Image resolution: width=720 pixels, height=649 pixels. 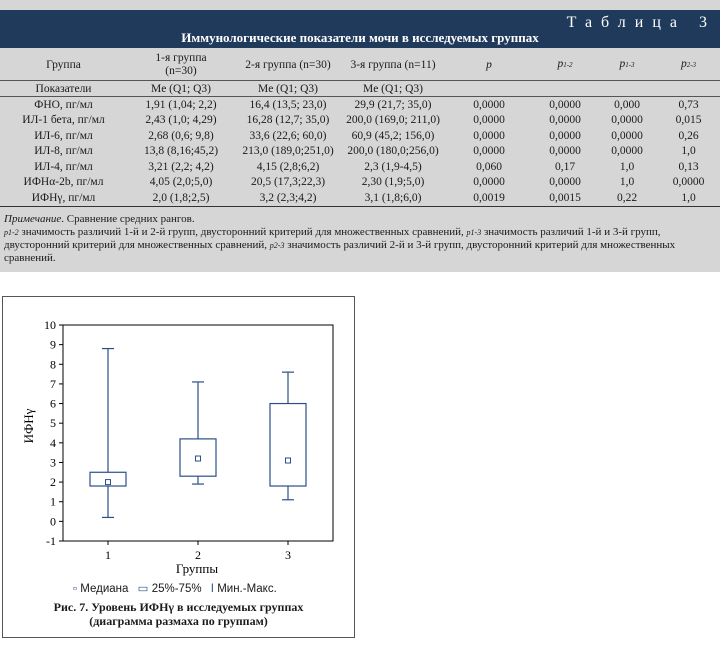 What do you see at coordinates (181, 135) in the screenshot?
I see `cell-group-1: 2,68 (0,6; 9,8)` at bounding box center [181, 135].